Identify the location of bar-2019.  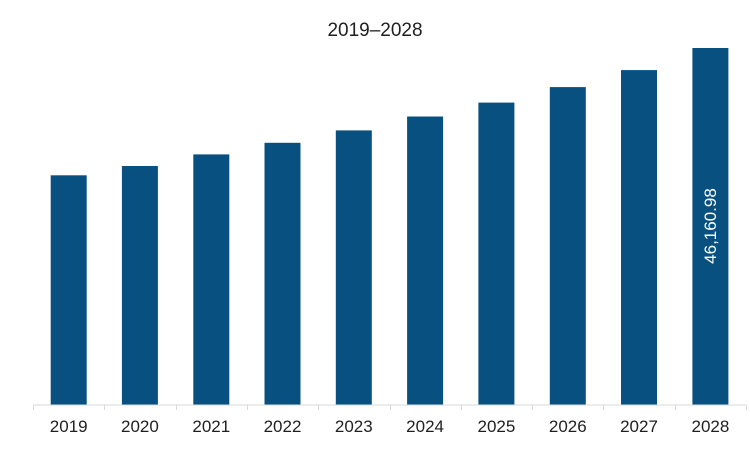
(68, 290).